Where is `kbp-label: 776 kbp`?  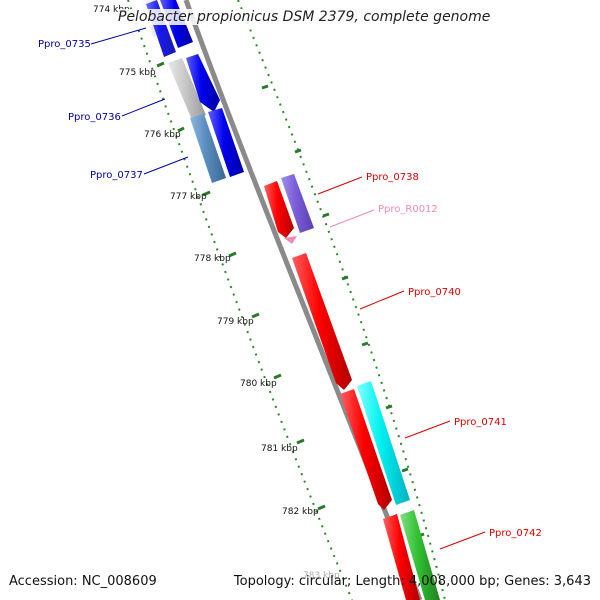
kbp-label: 776 kbp is located at coordinates (162, 135).